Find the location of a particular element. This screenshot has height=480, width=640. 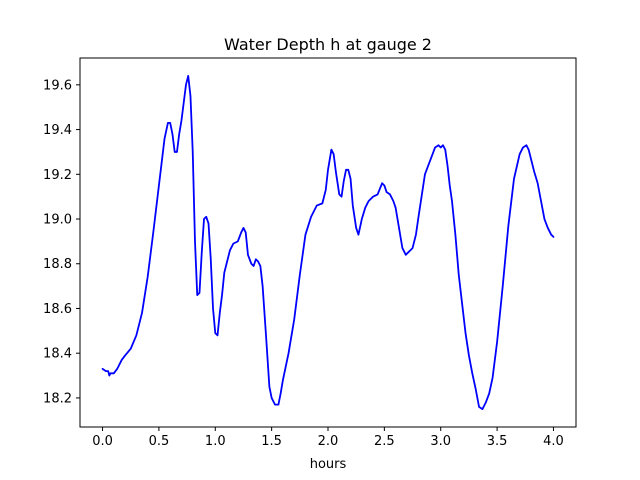

x-tick-label: 2.0 is located at coordinates (328, 441).